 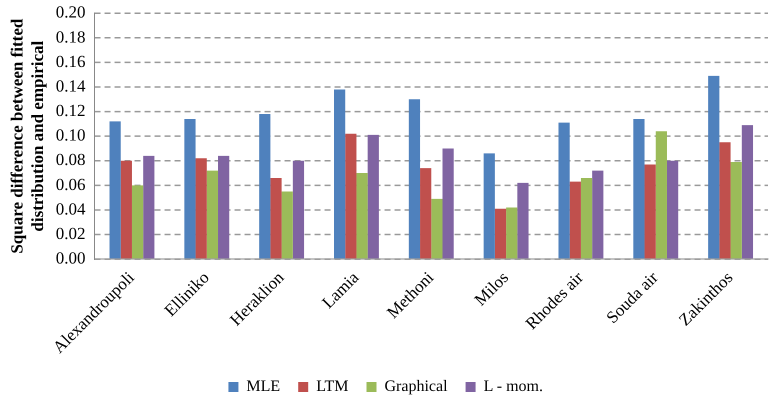 What do you see at coordinates (416, 387) in the screenshot?
I see `legend-label: Graphical` at bounding box center [416, 387].